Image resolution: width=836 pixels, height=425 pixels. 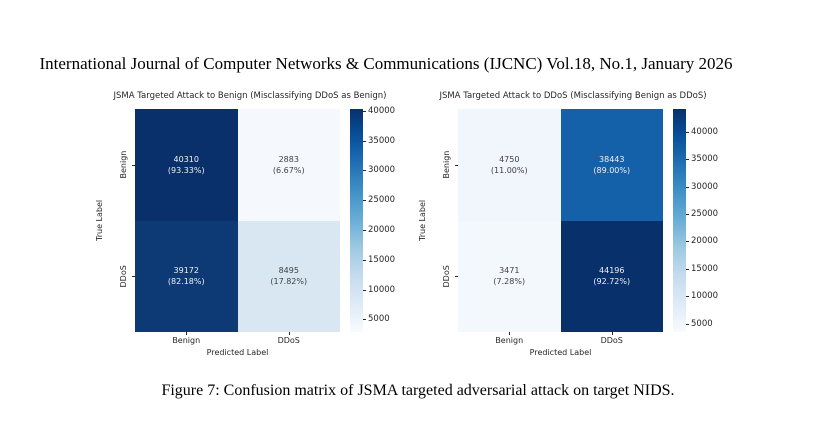 What do you see at coordinates (612, 159) in the screenshot?
I see `cell-count: 38443` at bounding box center [612, 159].